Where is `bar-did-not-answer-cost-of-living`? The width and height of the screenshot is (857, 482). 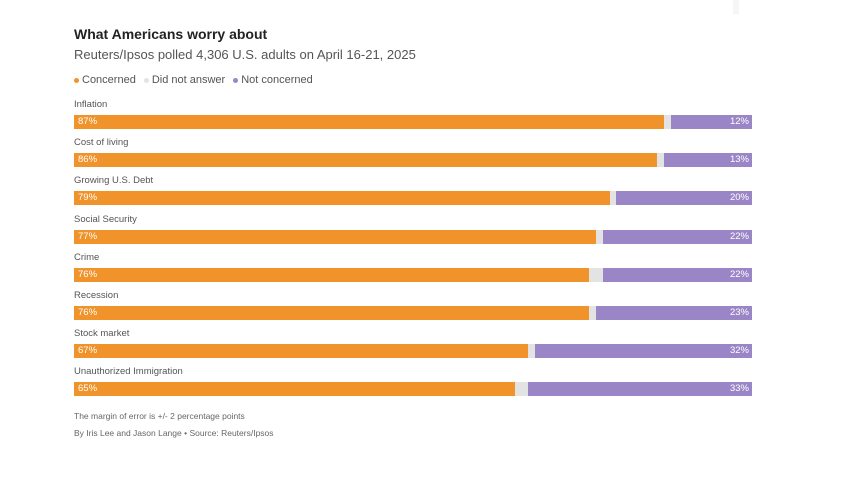
bar-did-not-answer-cost-of-living is located at coordinates (660, 160).